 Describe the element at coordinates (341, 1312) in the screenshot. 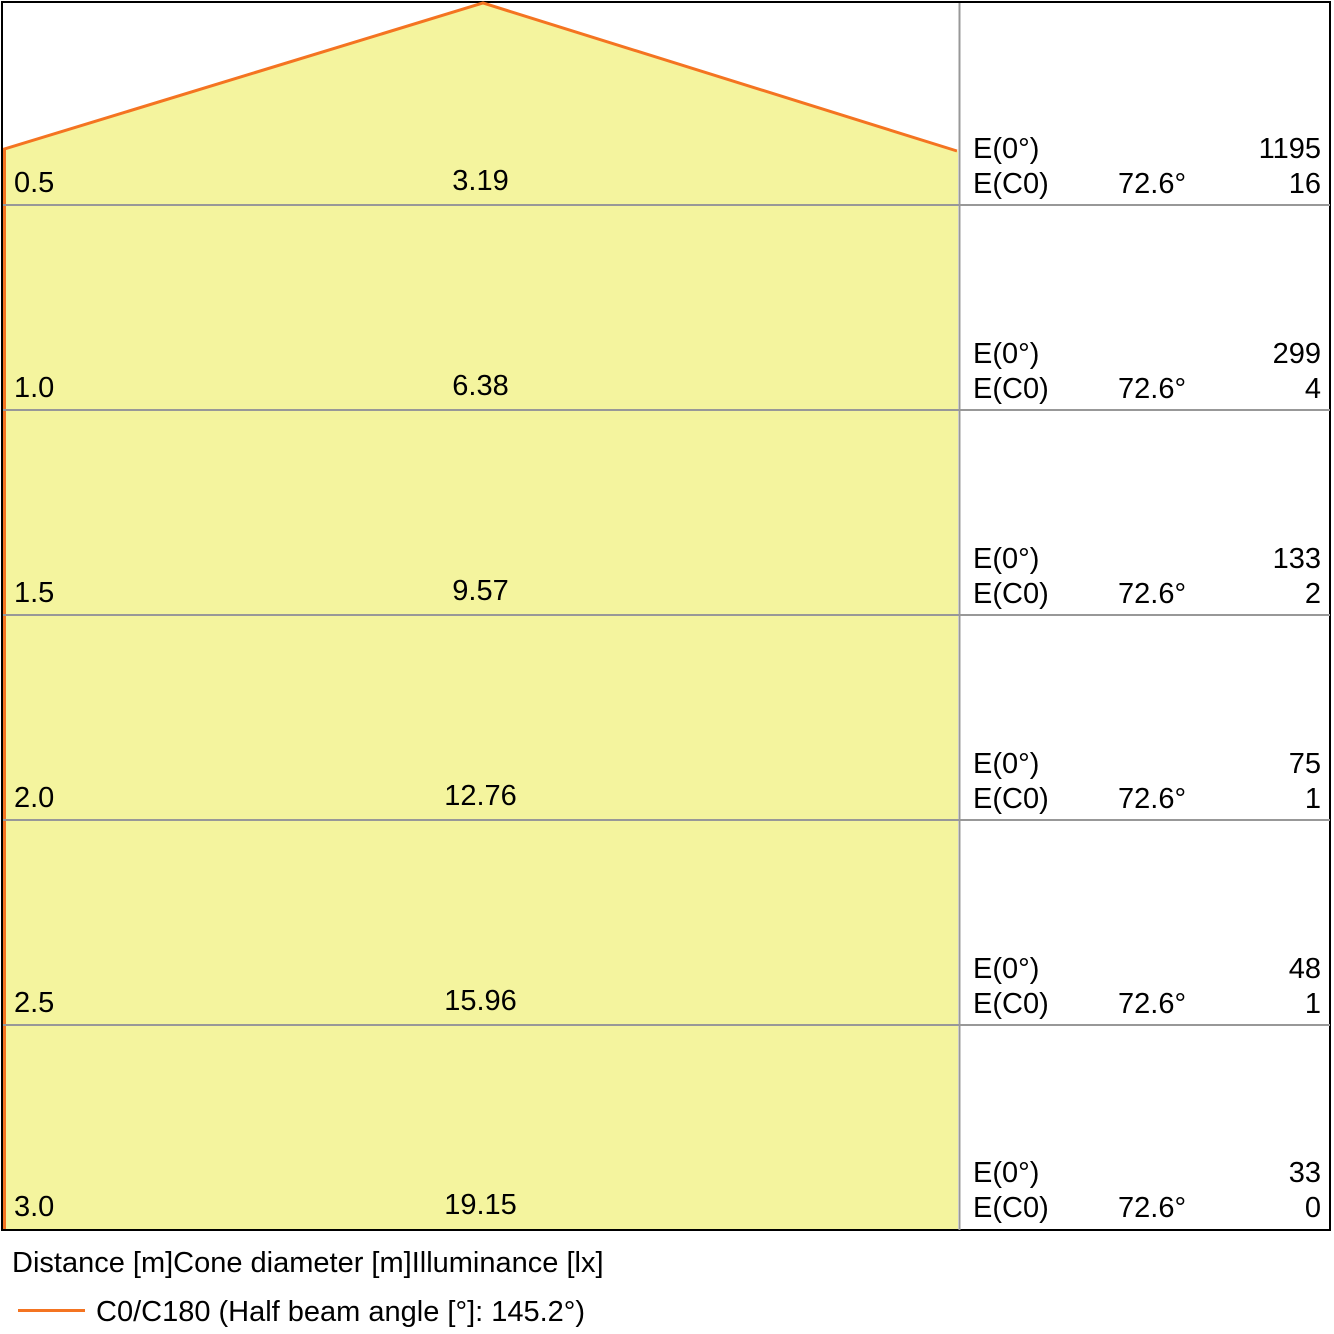

I see `legend-label: C0/C180 (Half beam angle [°]: 145.2°)` at that location.